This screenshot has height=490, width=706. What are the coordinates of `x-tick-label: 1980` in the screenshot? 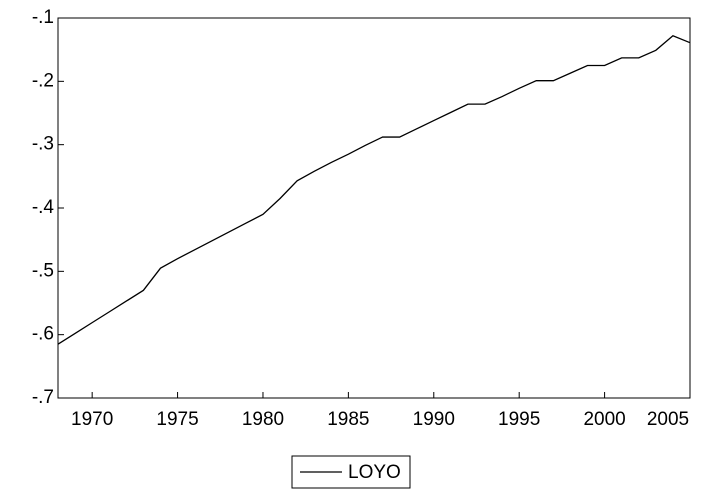 It's located at (263, 419).